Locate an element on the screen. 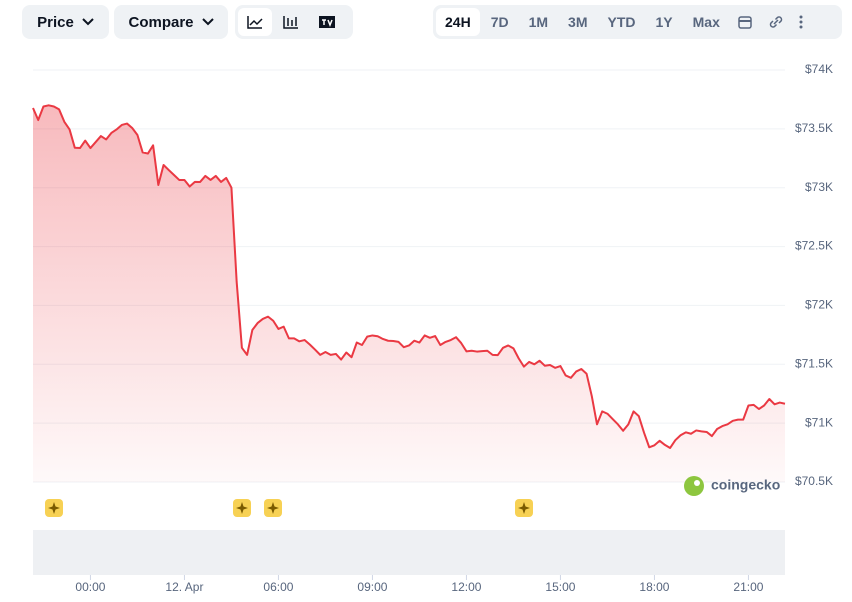  y-tick-label: $73.5K is located at coordinates (814, 128).